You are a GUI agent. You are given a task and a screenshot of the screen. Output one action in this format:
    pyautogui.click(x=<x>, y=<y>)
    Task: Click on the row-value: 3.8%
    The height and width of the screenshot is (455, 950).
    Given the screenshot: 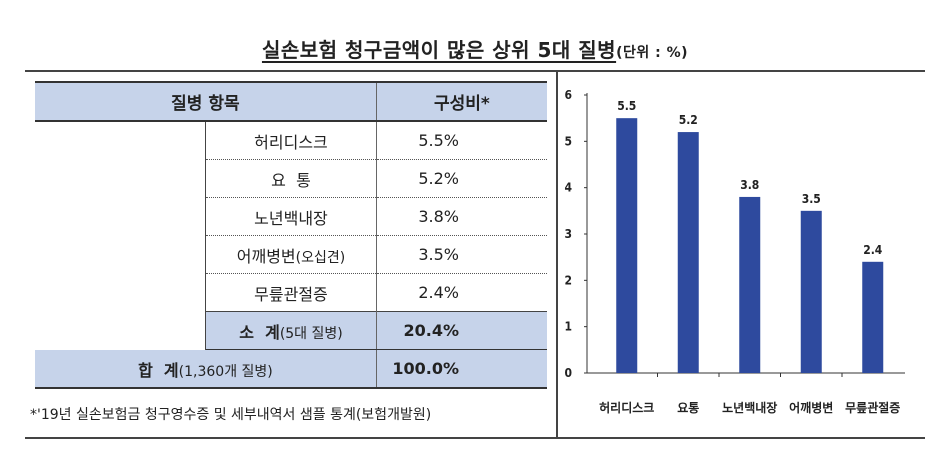 What is the action you would take?
    pyautogui.click(x=461, y=216)
    